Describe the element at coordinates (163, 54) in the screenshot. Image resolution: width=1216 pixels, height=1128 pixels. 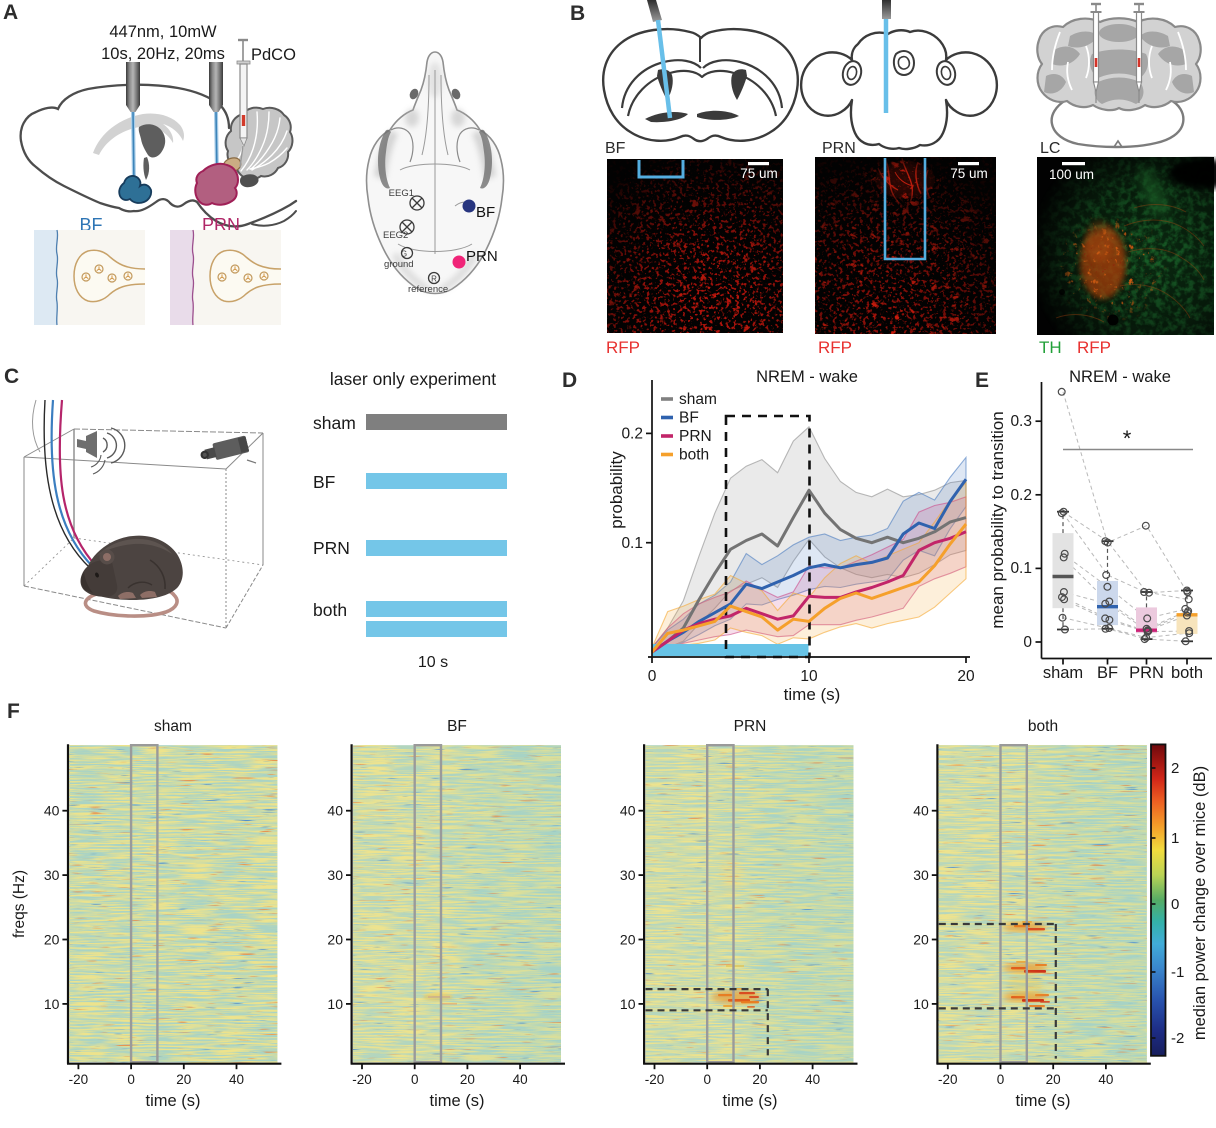
I see `svg-text: 10s, 20Hz, 20ms` at that location.